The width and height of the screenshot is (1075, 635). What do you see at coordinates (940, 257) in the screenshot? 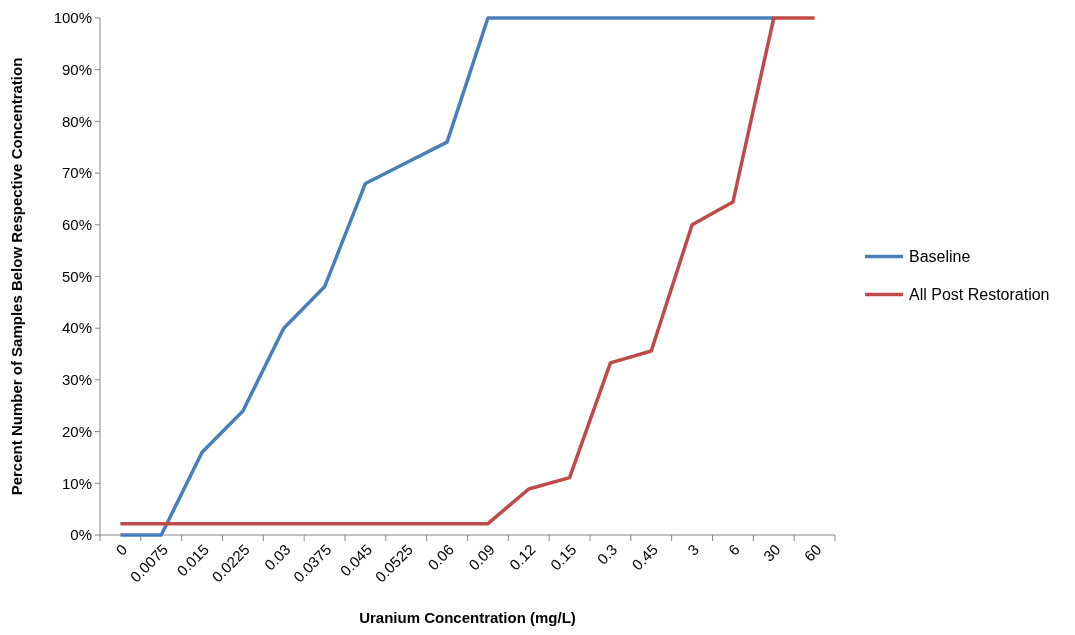
I see `legend-label: Baseline` at bounding box center [940, 257].